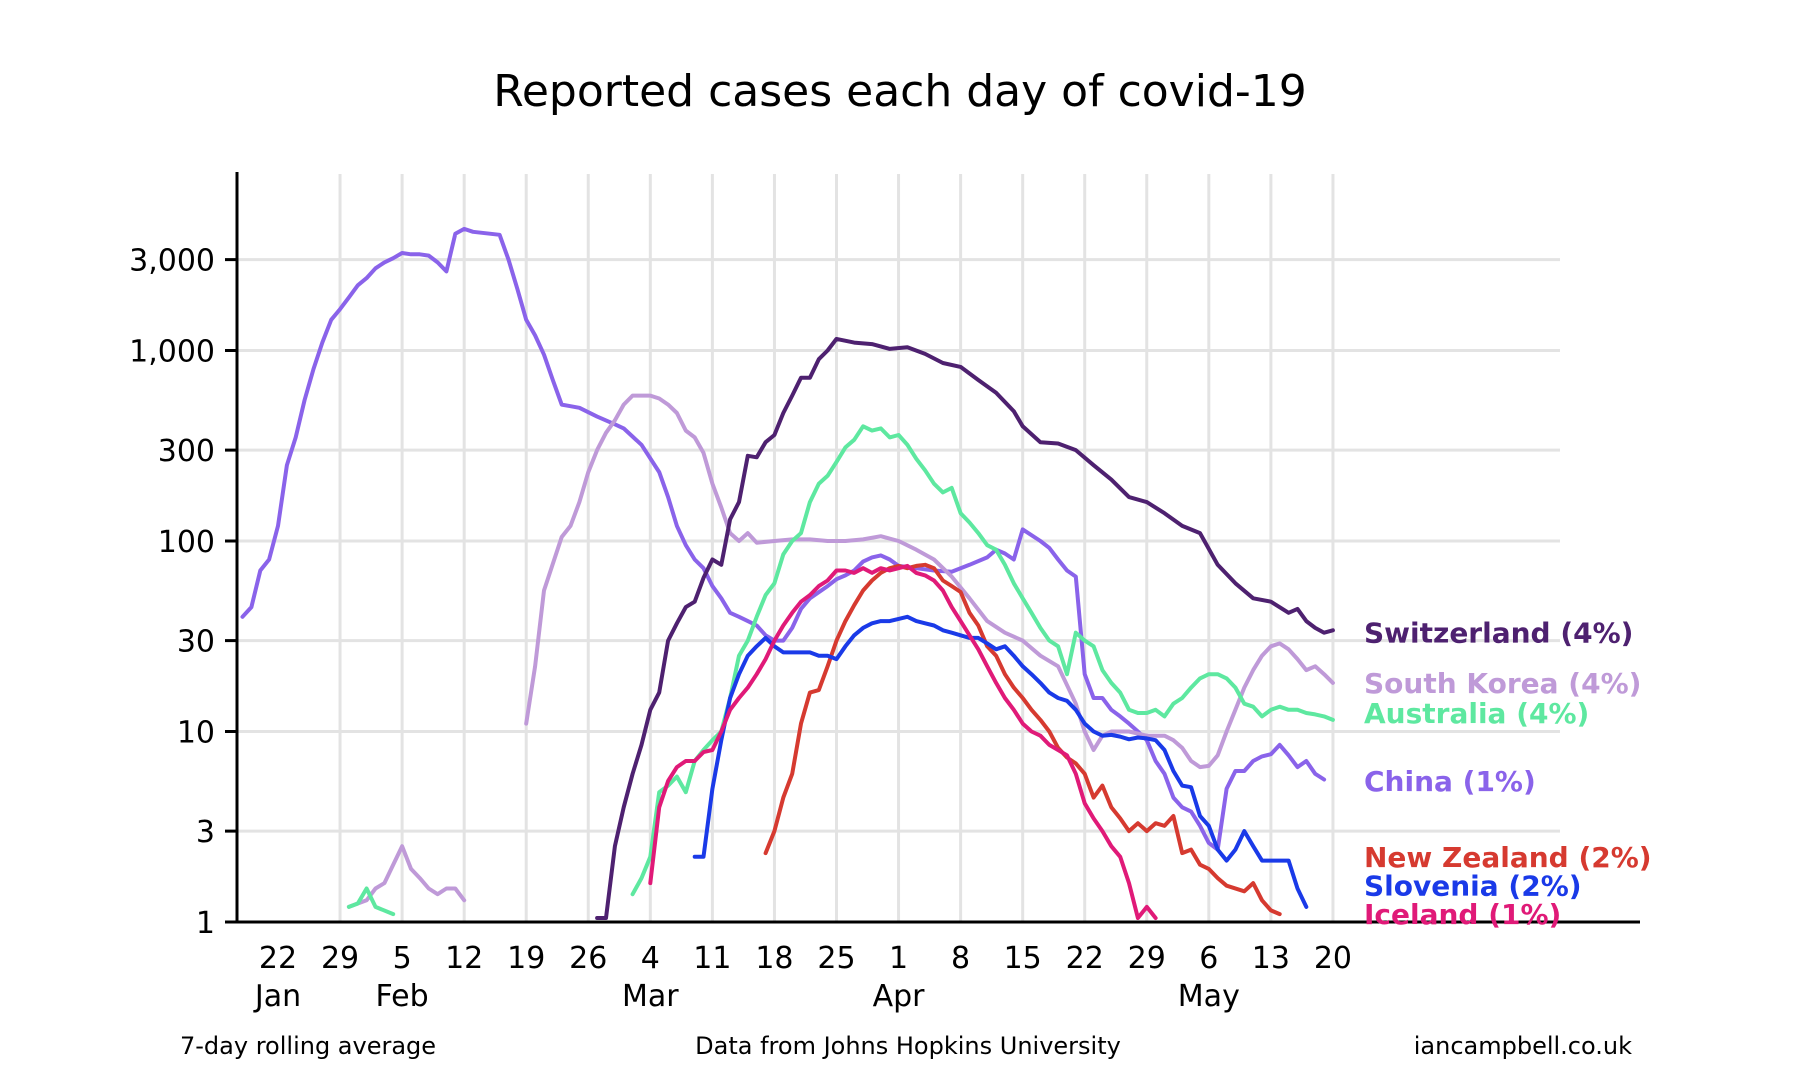 The width and height of the screenshot is (1800, 1080). I want to click on footnote-website: iancampbell.co.uk, so click(1523, 1046).